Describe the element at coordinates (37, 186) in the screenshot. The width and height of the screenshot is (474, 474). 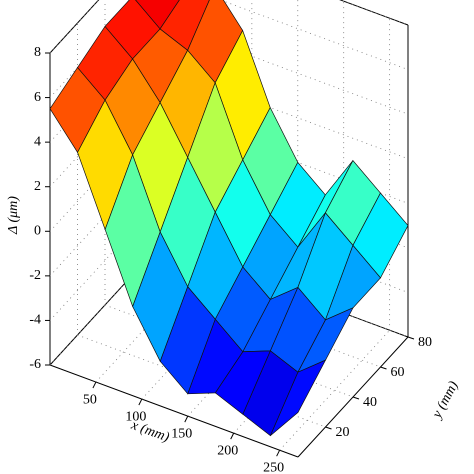
I see `z-tick-label: 2` at that location.